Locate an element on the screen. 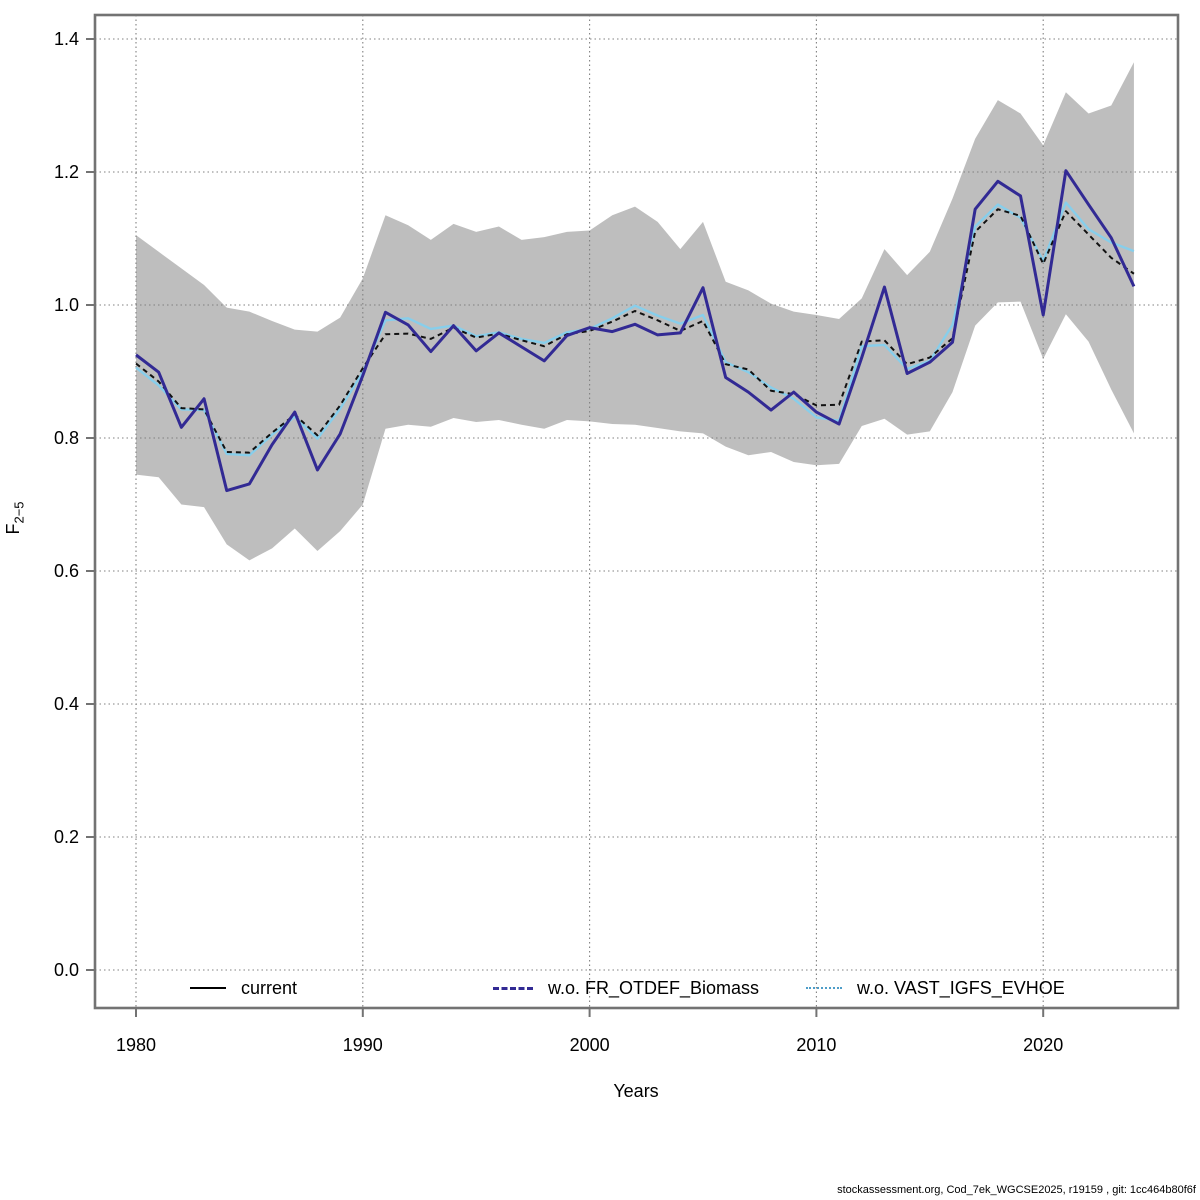 This screenshot has width=1200, height=1200. legend-item-current: current is located at coordinates (243, 988).